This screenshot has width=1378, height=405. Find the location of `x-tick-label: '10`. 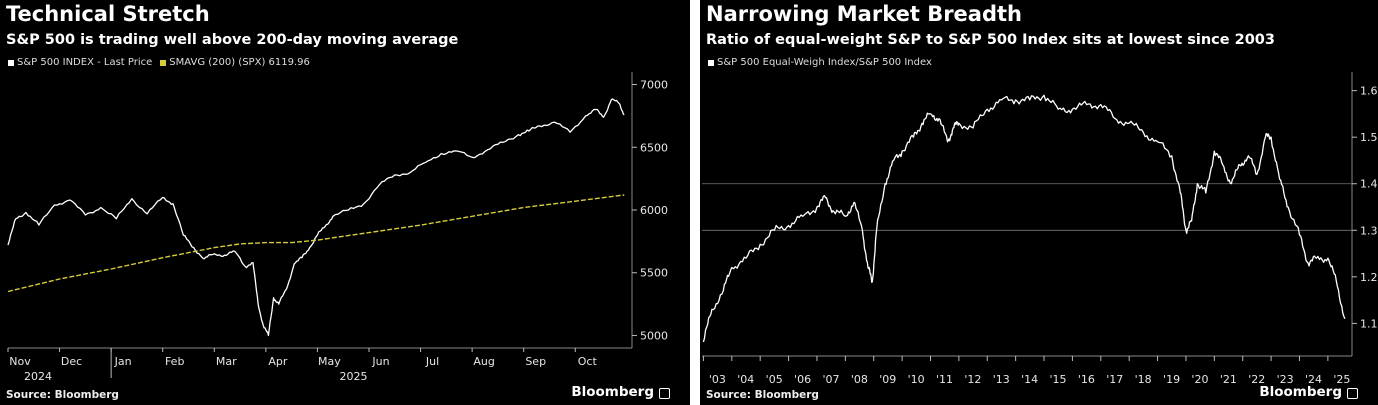

x-tick-label: '10 is located at coordinates (916, 379).